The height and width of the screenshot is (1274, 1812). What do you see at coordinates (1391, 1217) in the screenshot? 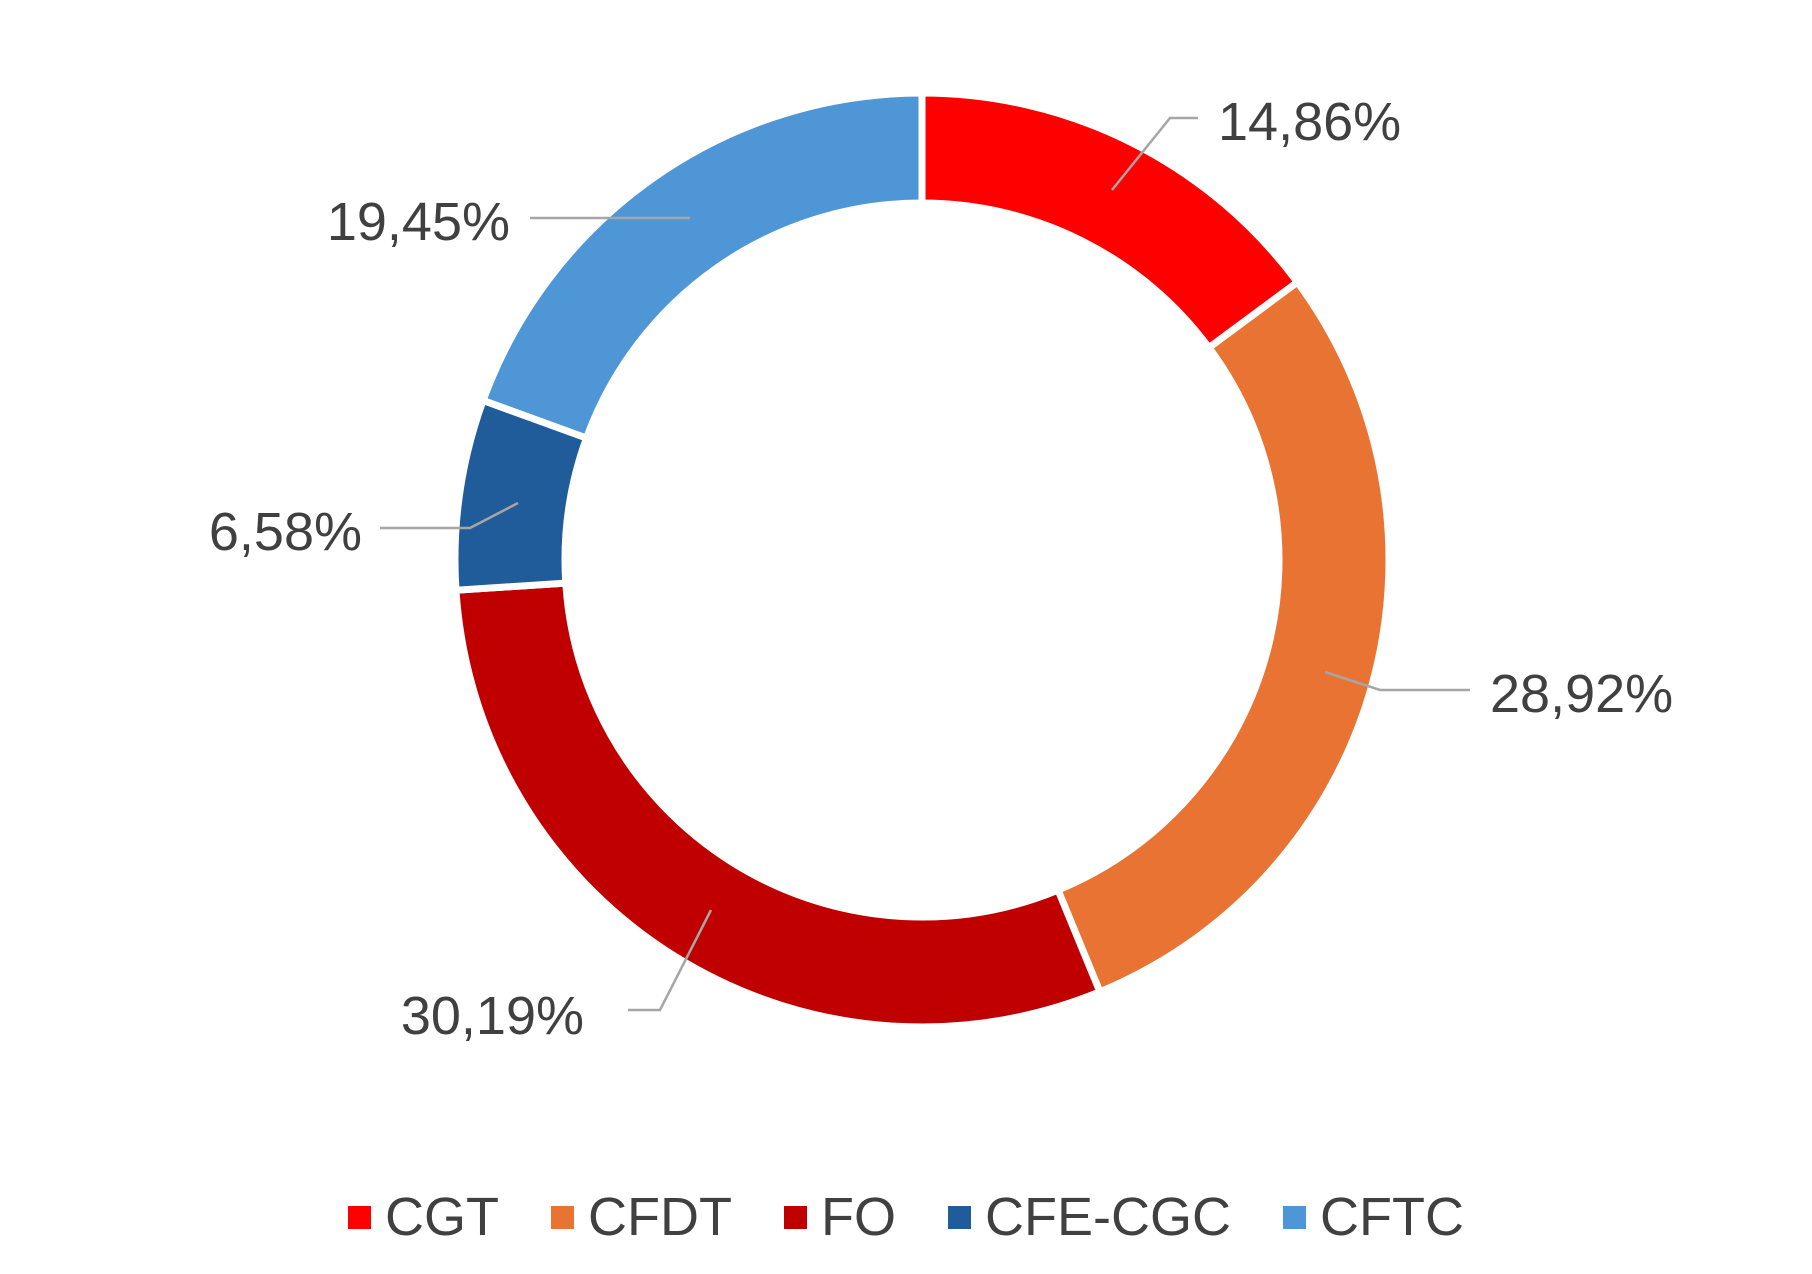
I see `legend-label: CFTC` at bounding box center [1391, 1217].